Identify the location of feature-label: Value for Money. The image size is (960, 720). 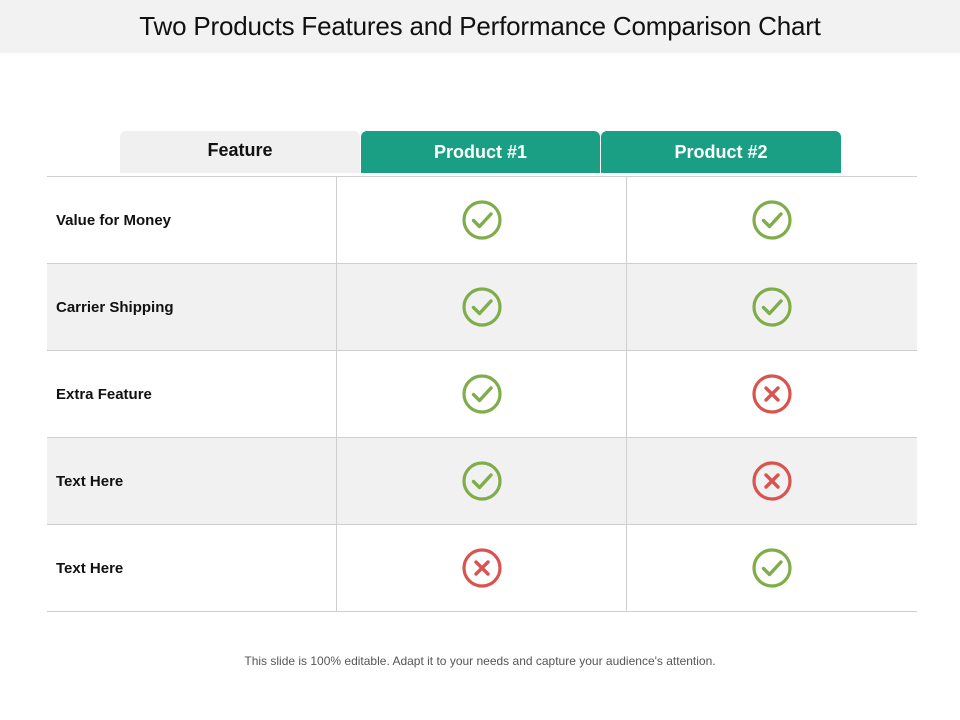
(192, 220).